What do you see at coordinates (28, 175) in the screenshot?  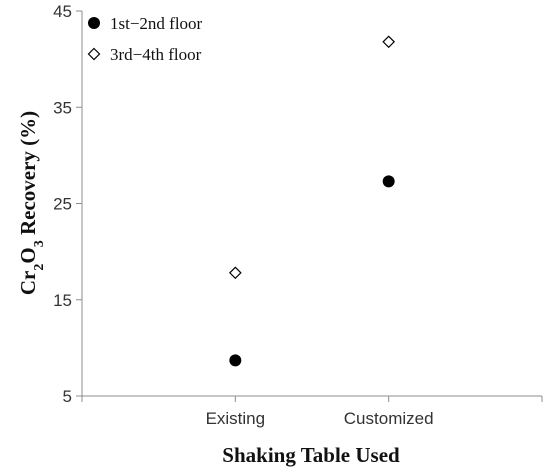 I see `y-axis-title-suffix: Recovery (%)` at bounding box center [28, 175].